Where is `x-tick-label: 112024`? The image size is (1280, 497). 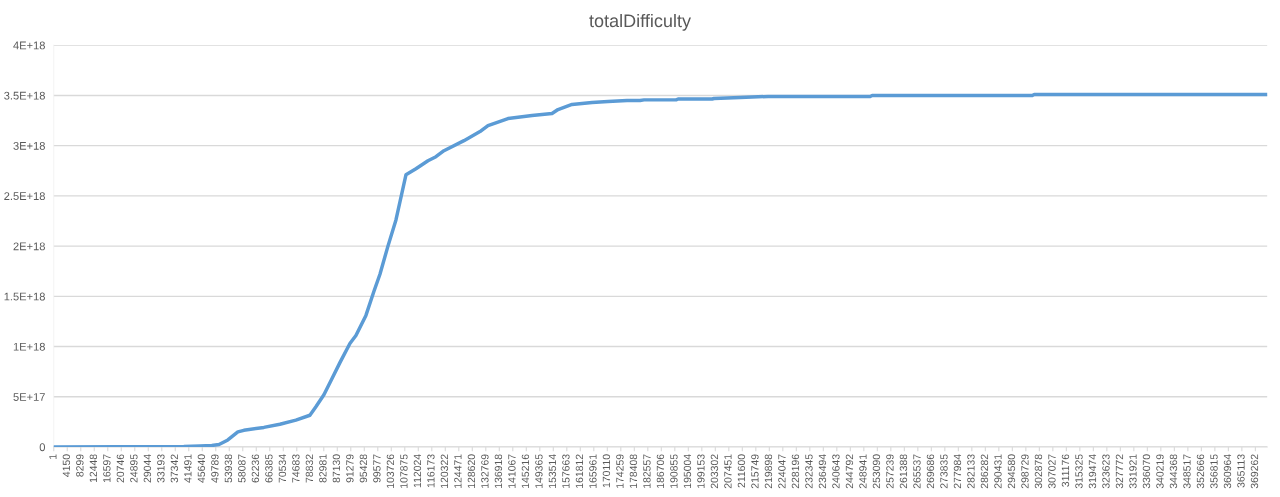 x-tick-label: 112024 is located at coordinates (417, 471).